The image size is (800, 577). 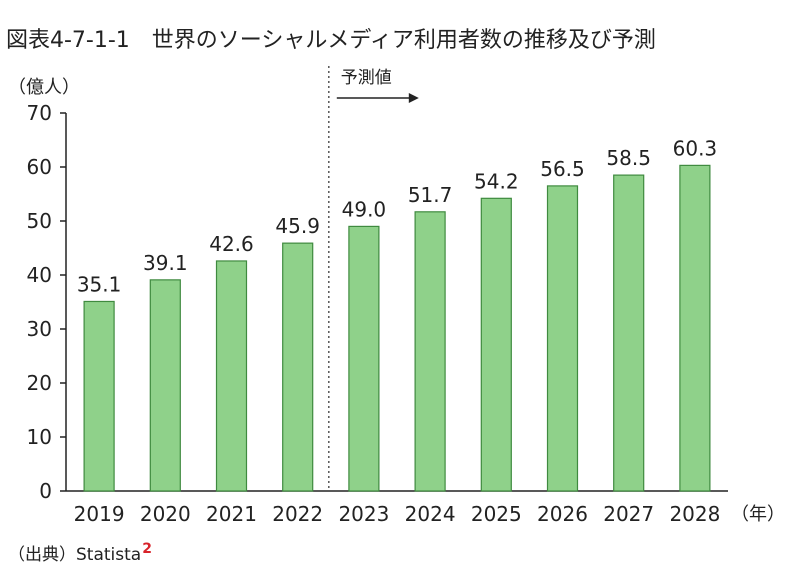 I want to click on source-label: （出典）Statista, so click(x=75, y=555).